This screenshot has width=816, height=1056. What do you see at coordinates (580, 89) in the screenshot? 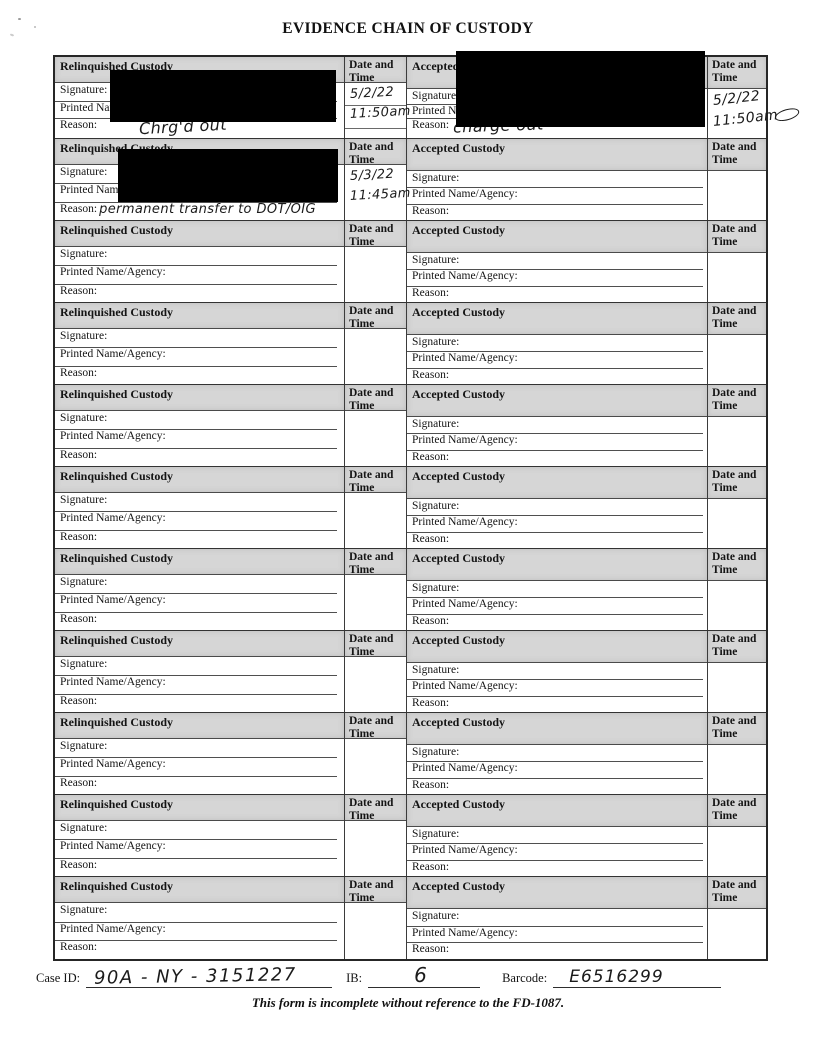
I see `redaction-box` at bounding box center [580, 89].